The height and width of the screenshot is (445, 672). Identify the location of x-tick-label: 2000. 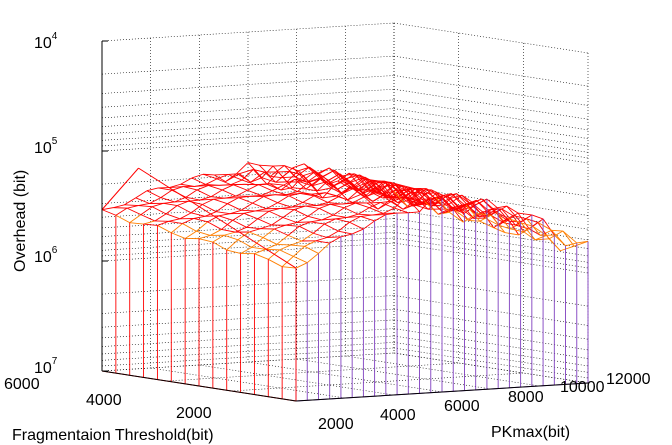
(336, 424).